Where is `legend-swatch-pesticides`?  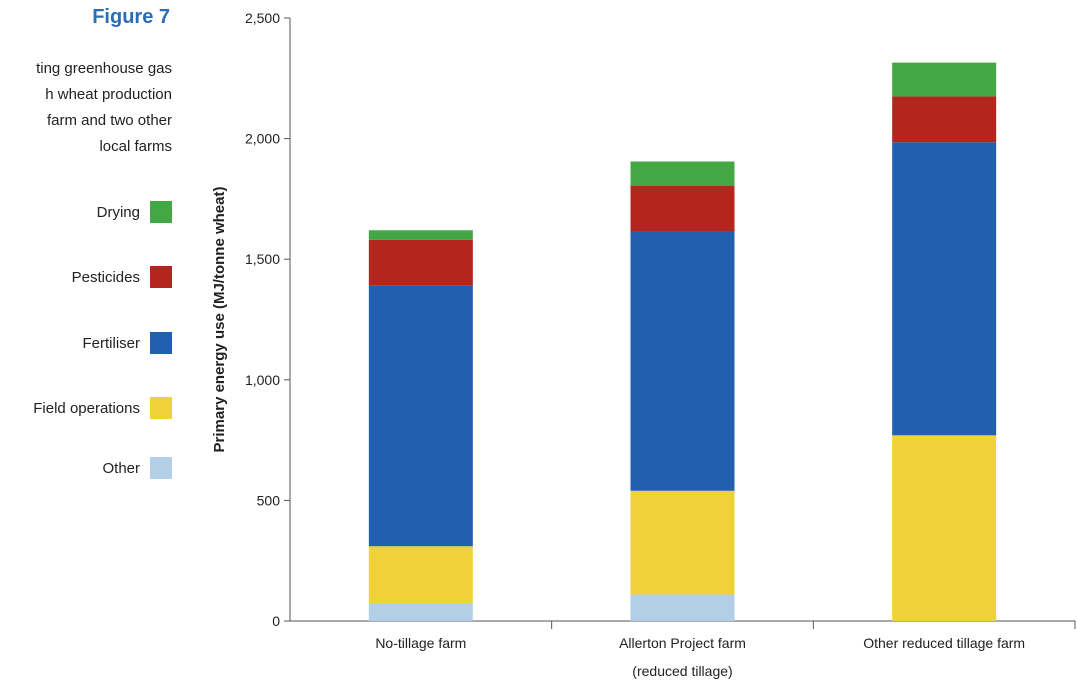
legend-swatch-pesticides is located at coordinates (161, 277).